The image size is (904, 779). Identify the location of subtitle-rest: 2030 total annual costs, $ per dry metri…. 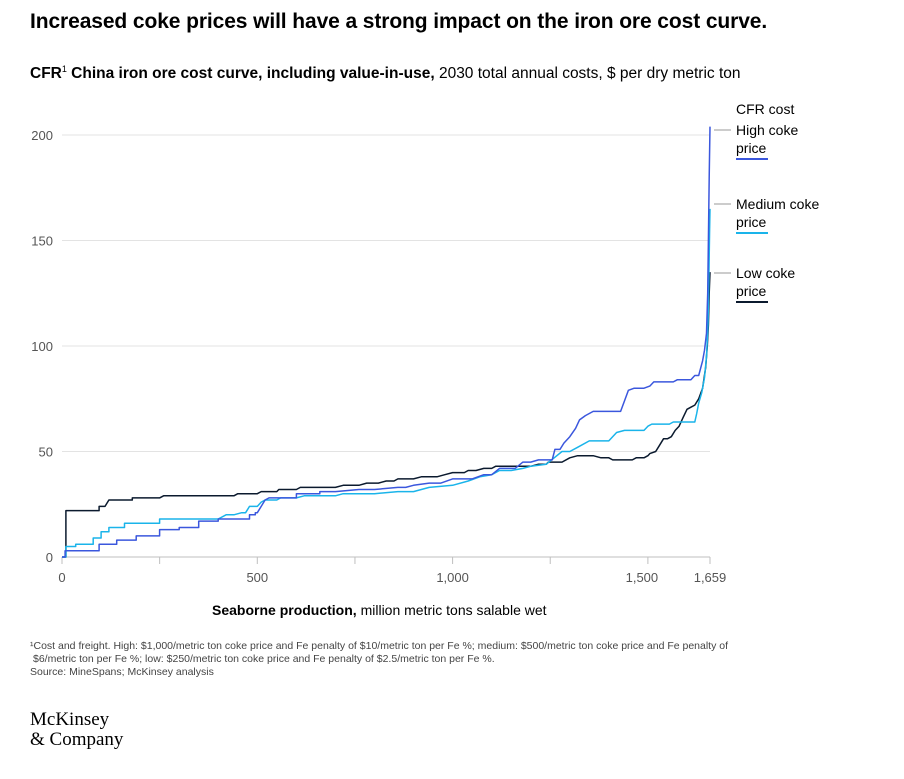
(587, 74).